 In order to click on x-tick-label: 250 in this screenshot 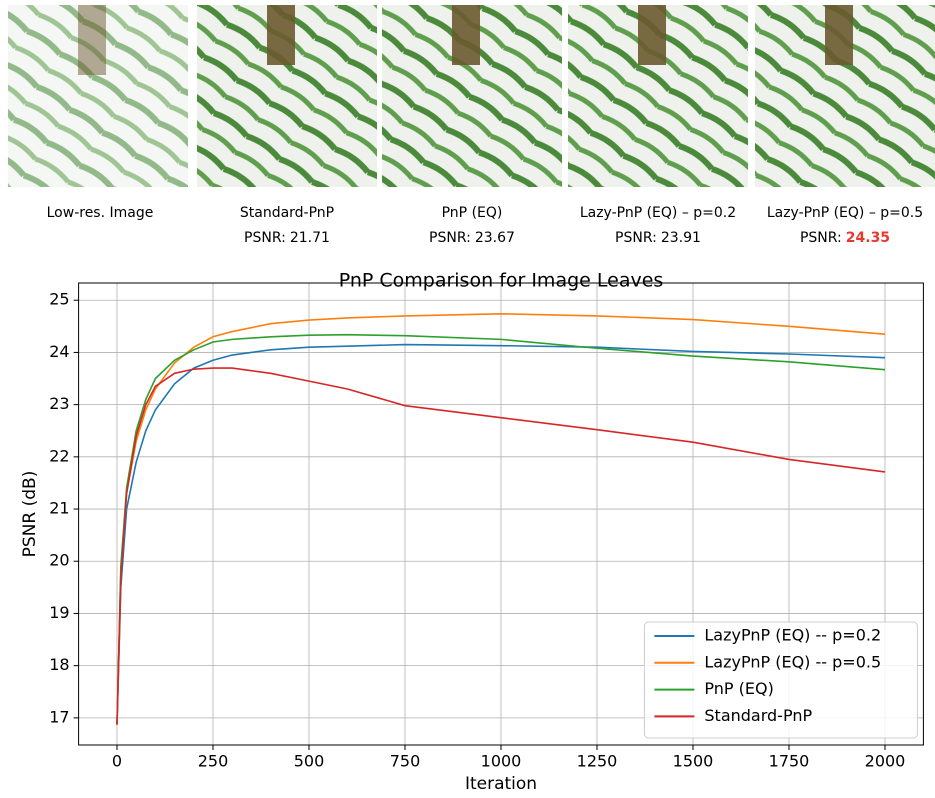, I will do `click(213, 761)`.